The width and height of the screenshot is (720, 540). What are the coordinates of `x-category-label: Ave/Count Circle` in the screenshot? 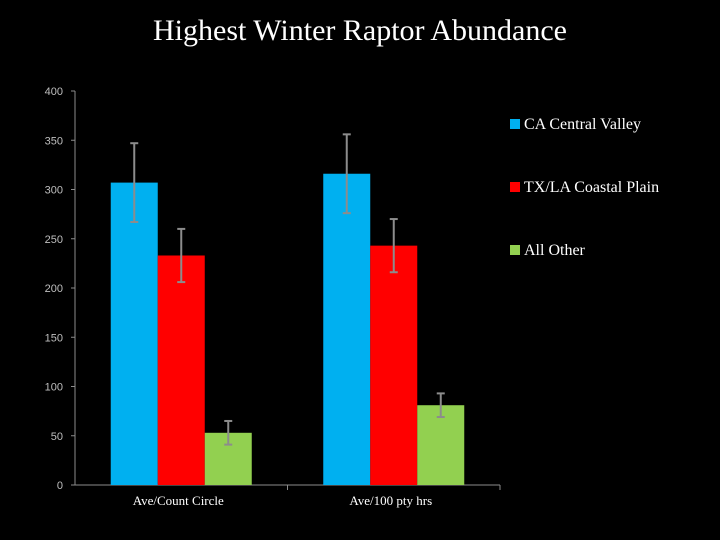 It's located at (178, 500).